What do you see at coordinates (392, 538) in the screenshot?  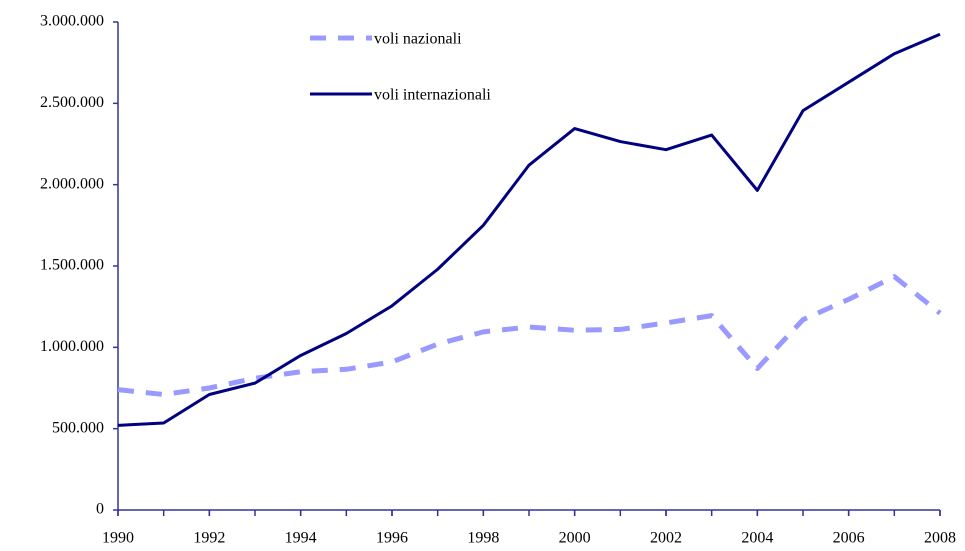 I see `x-tick-label: 1996` at bounding box center [392, 538].